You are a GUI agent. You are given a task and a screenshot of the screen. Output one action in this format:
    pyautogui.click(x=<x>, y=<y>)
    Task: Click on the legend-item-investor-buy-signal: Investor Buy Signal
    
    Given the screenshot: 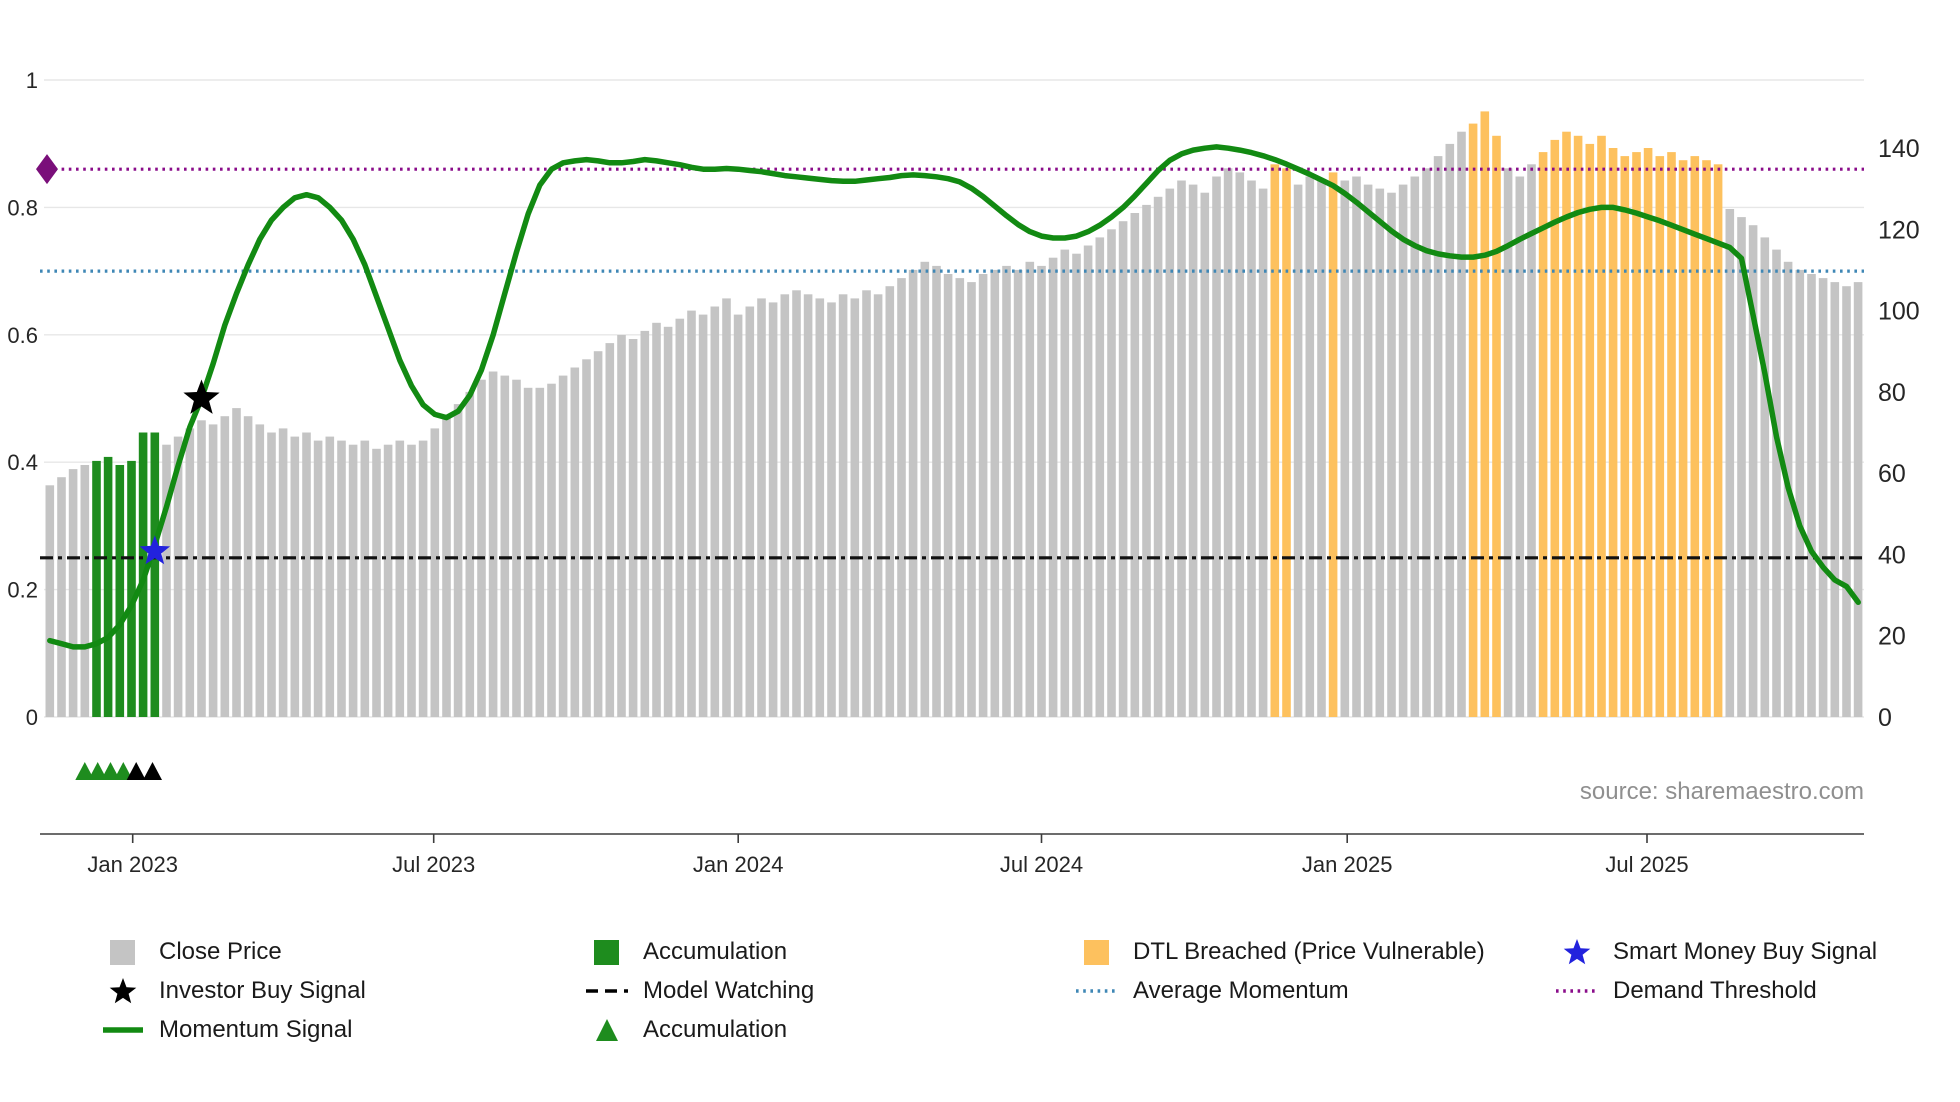 What is the action you would take?
    pyautogui.click(x=342, y=990)
    